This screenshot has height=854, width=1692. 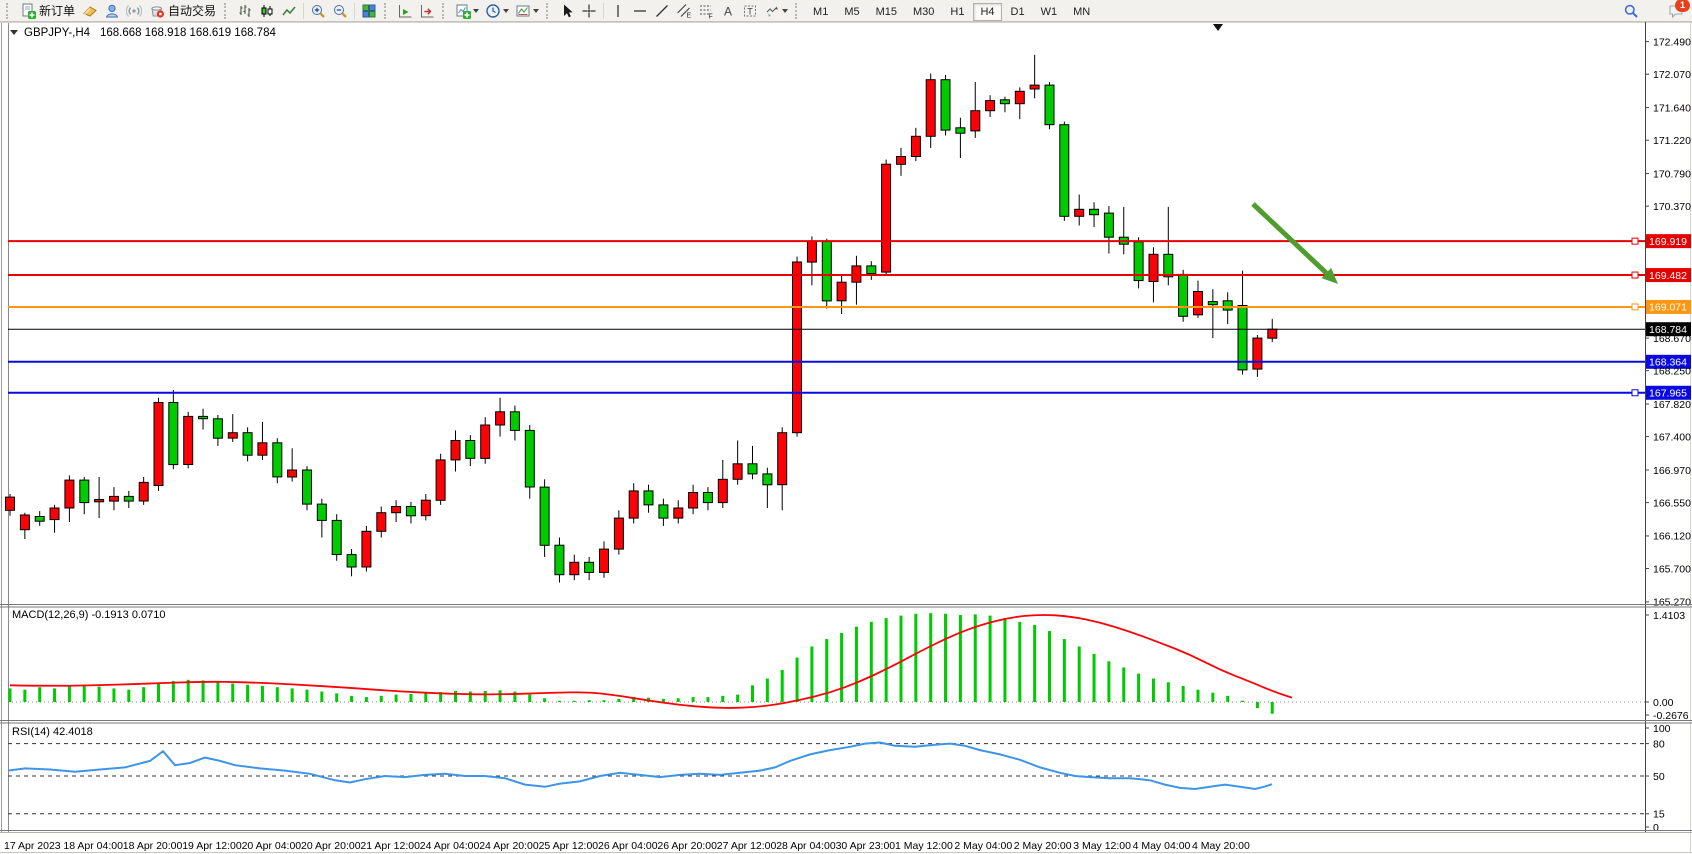 I want to click on period-clock-icon, so click(x=497, y=11).